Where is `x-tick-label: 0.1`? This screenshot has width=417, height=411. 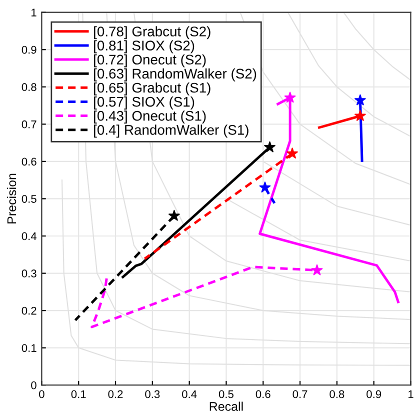
x-tick-label: 0.1 is located at coordinates (78, 394).